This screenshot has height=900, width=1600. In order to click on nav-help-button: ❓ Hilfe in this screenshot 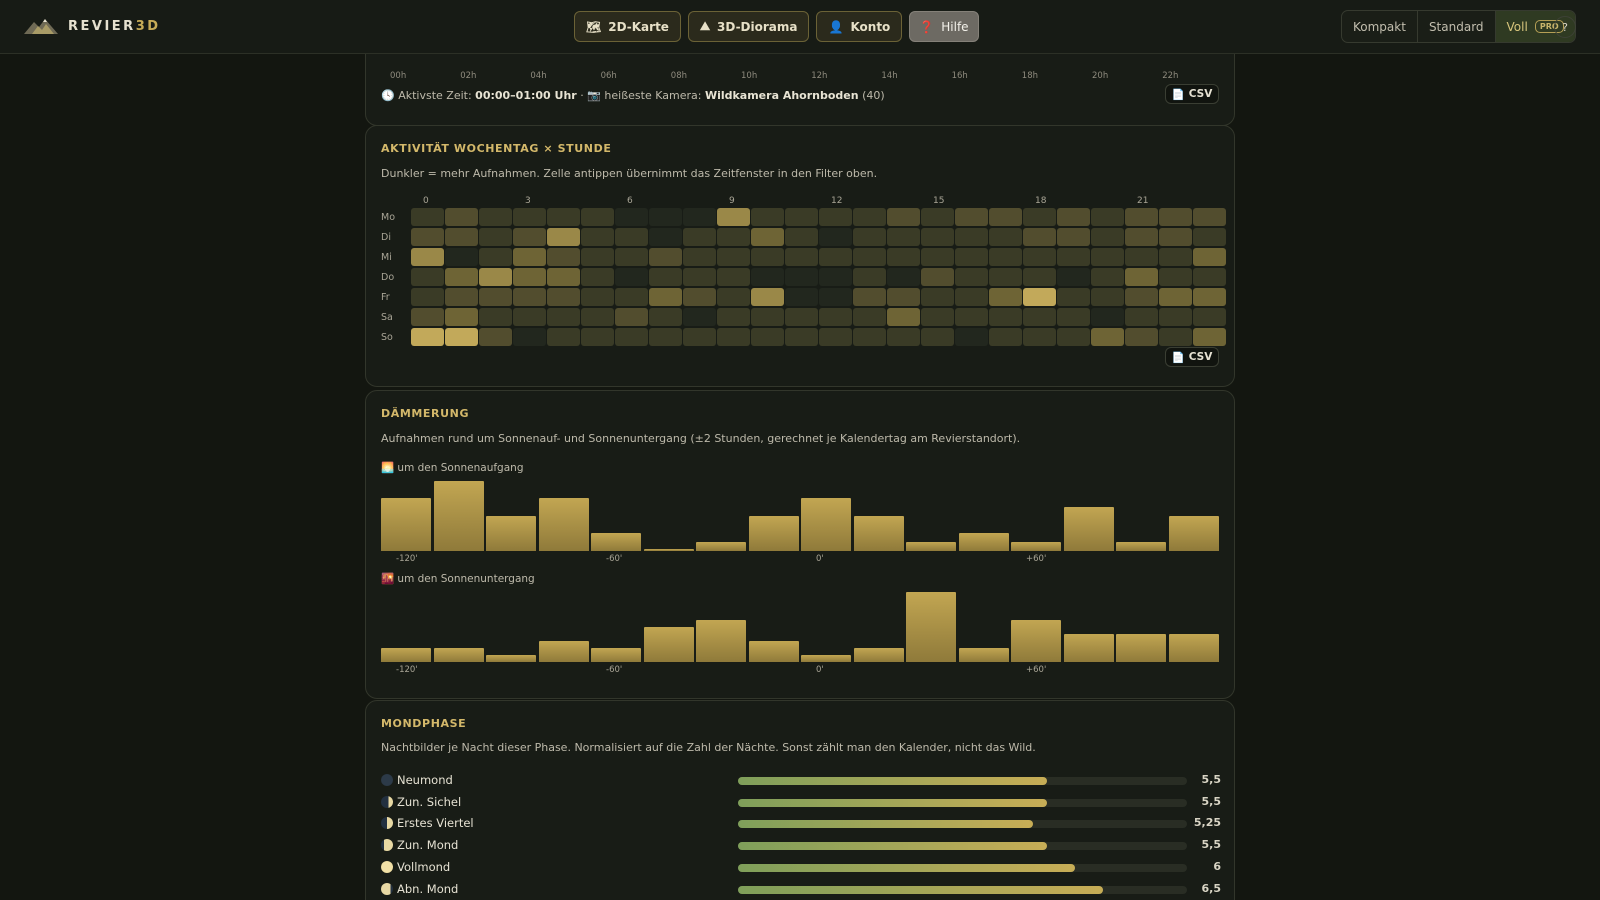, I will do `click(944, 26)`.